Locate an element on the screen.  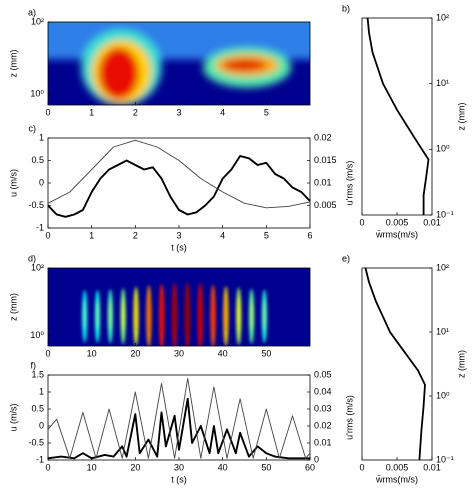
panel-label: e) is located at coordinates (346, 258).